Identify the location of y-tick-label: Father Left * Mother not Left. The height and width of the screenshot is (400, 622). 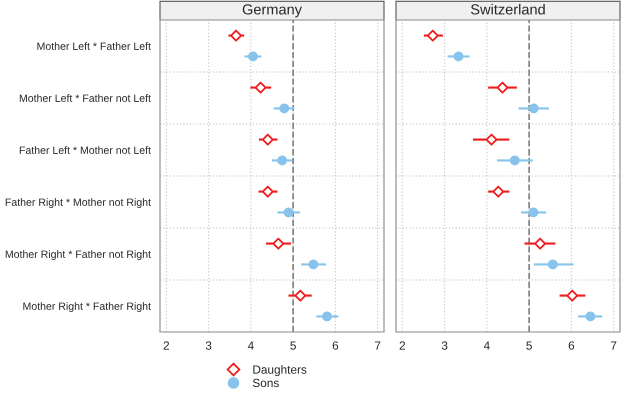
(85, 150).